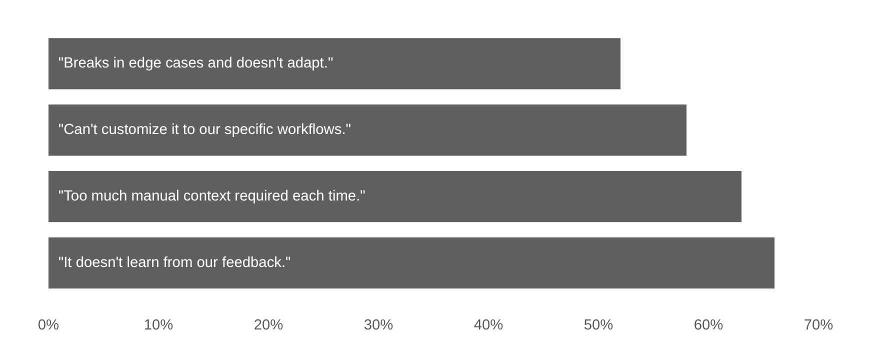  What do you see at coordinates (489, 326) in the screenshot?
I see `x-tick-label: 40%` at bounding box center [489, 326].